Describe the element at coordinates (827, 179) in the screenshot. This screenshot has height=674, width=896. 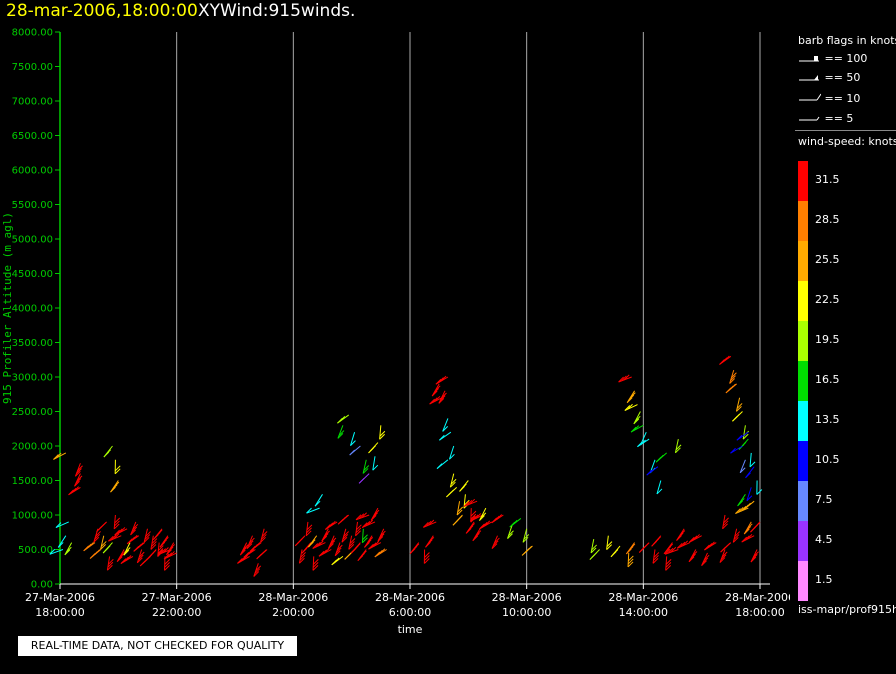
I see `speed-label-0: 31.5` at that location.